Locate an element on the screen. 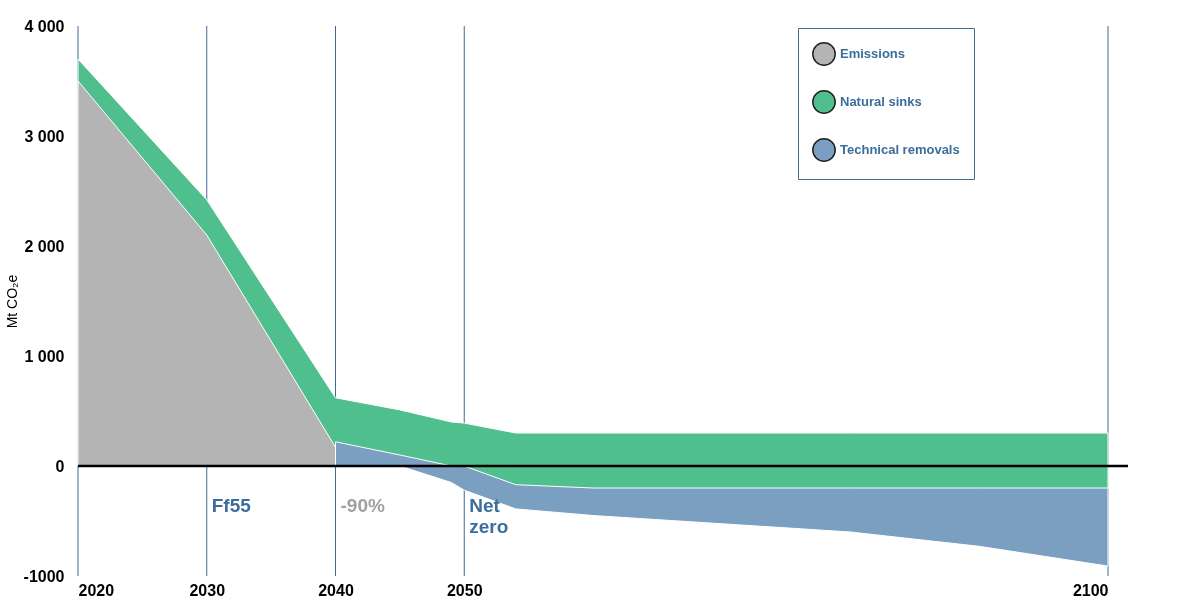  y-tick-label: -1000 is located at coordinates (44, 576).